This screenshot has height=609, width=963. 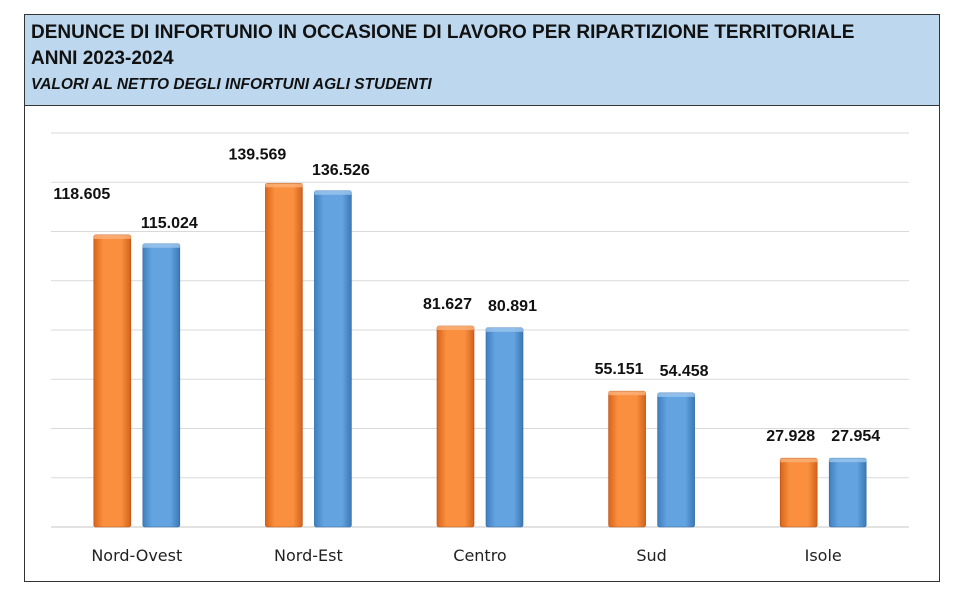 I want to click on data-label-centro-2024: 80.891, so click(x=512, y=306).